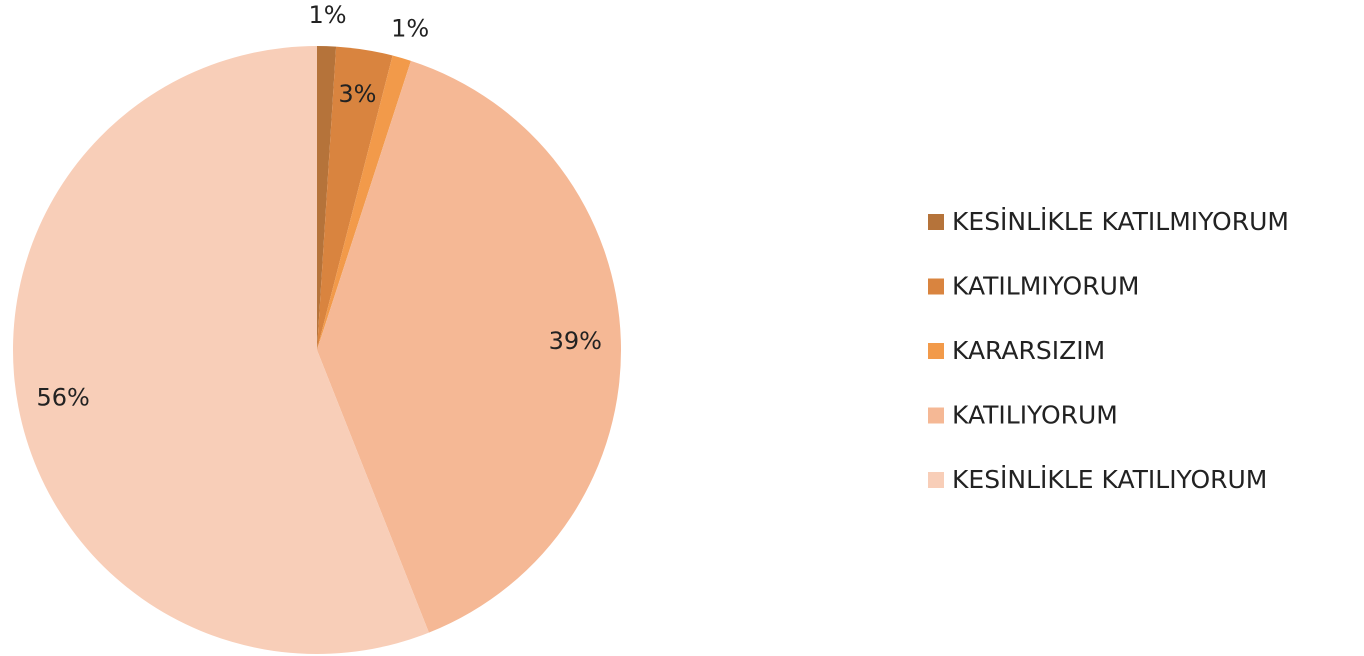 The width and height of the screenshot is (1364, 656). Describe the element at coordinates (1120, 221) in the screenshot. I see `legend-label: KESİNLİKLE KATILMIYORUM` at that location.